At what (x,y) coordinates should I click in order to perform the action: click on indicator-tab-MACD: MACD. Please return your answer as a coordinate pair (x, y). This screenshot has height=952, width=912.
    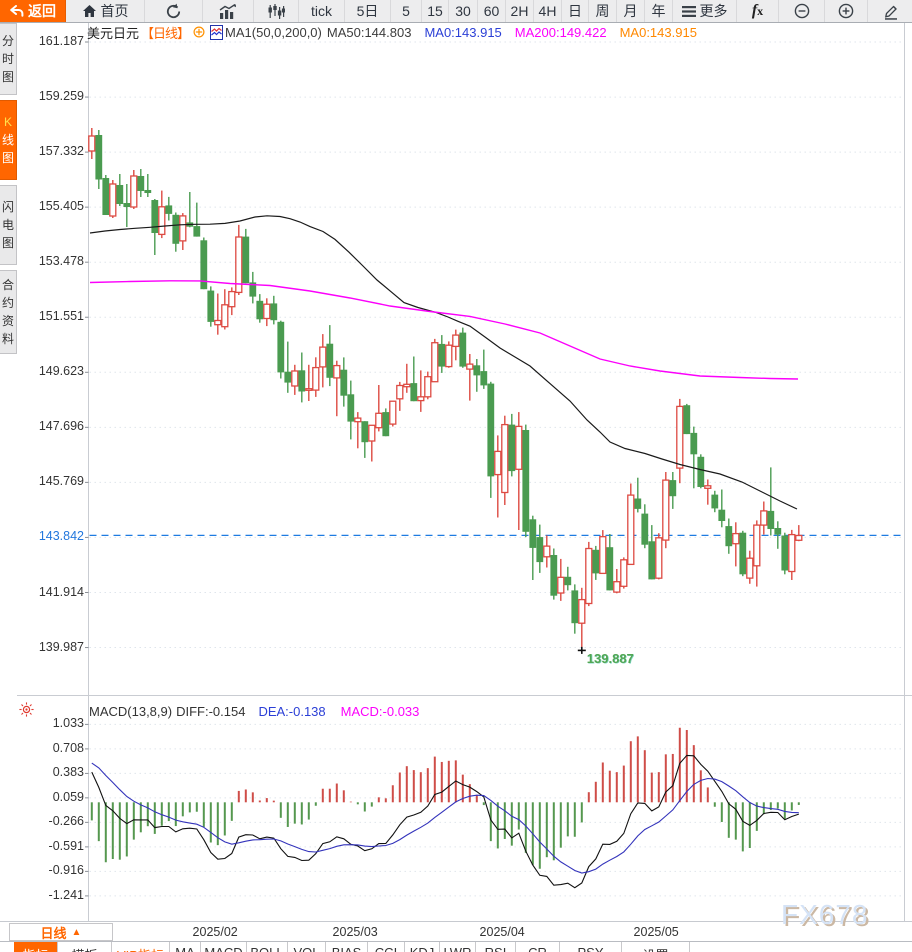
    Looking at the image, I should click on (224, 947).